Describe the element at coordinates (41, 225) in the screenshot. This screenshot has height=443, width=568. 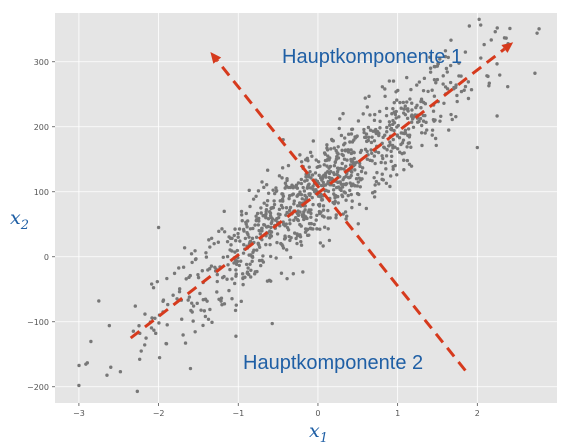
I see `y-ticks: −200 −100 0 100 200 300` at that location.